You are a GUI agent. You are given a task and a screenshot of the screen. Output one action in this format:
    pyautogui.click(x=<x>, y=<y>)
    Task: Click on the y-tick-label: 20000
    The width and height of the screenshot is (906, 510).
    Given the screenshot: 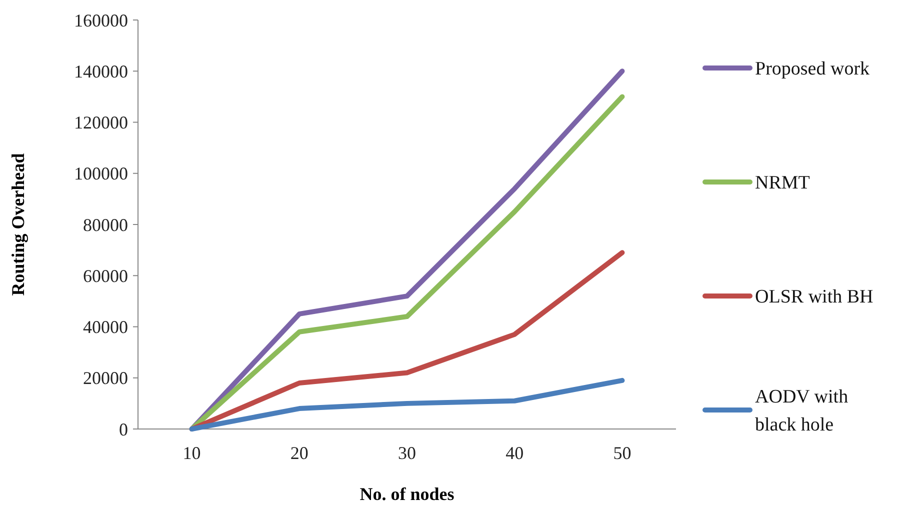 What is the action you would take?
    pyautogui.click(x=105, y=378)
    